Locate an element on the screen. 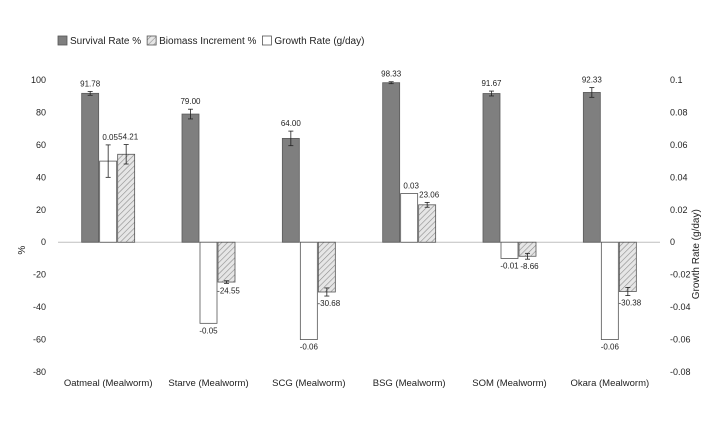 This screenshot has height=432, width=720. category-label: SCG (Mealworm) is located at coordinates (308, 383).